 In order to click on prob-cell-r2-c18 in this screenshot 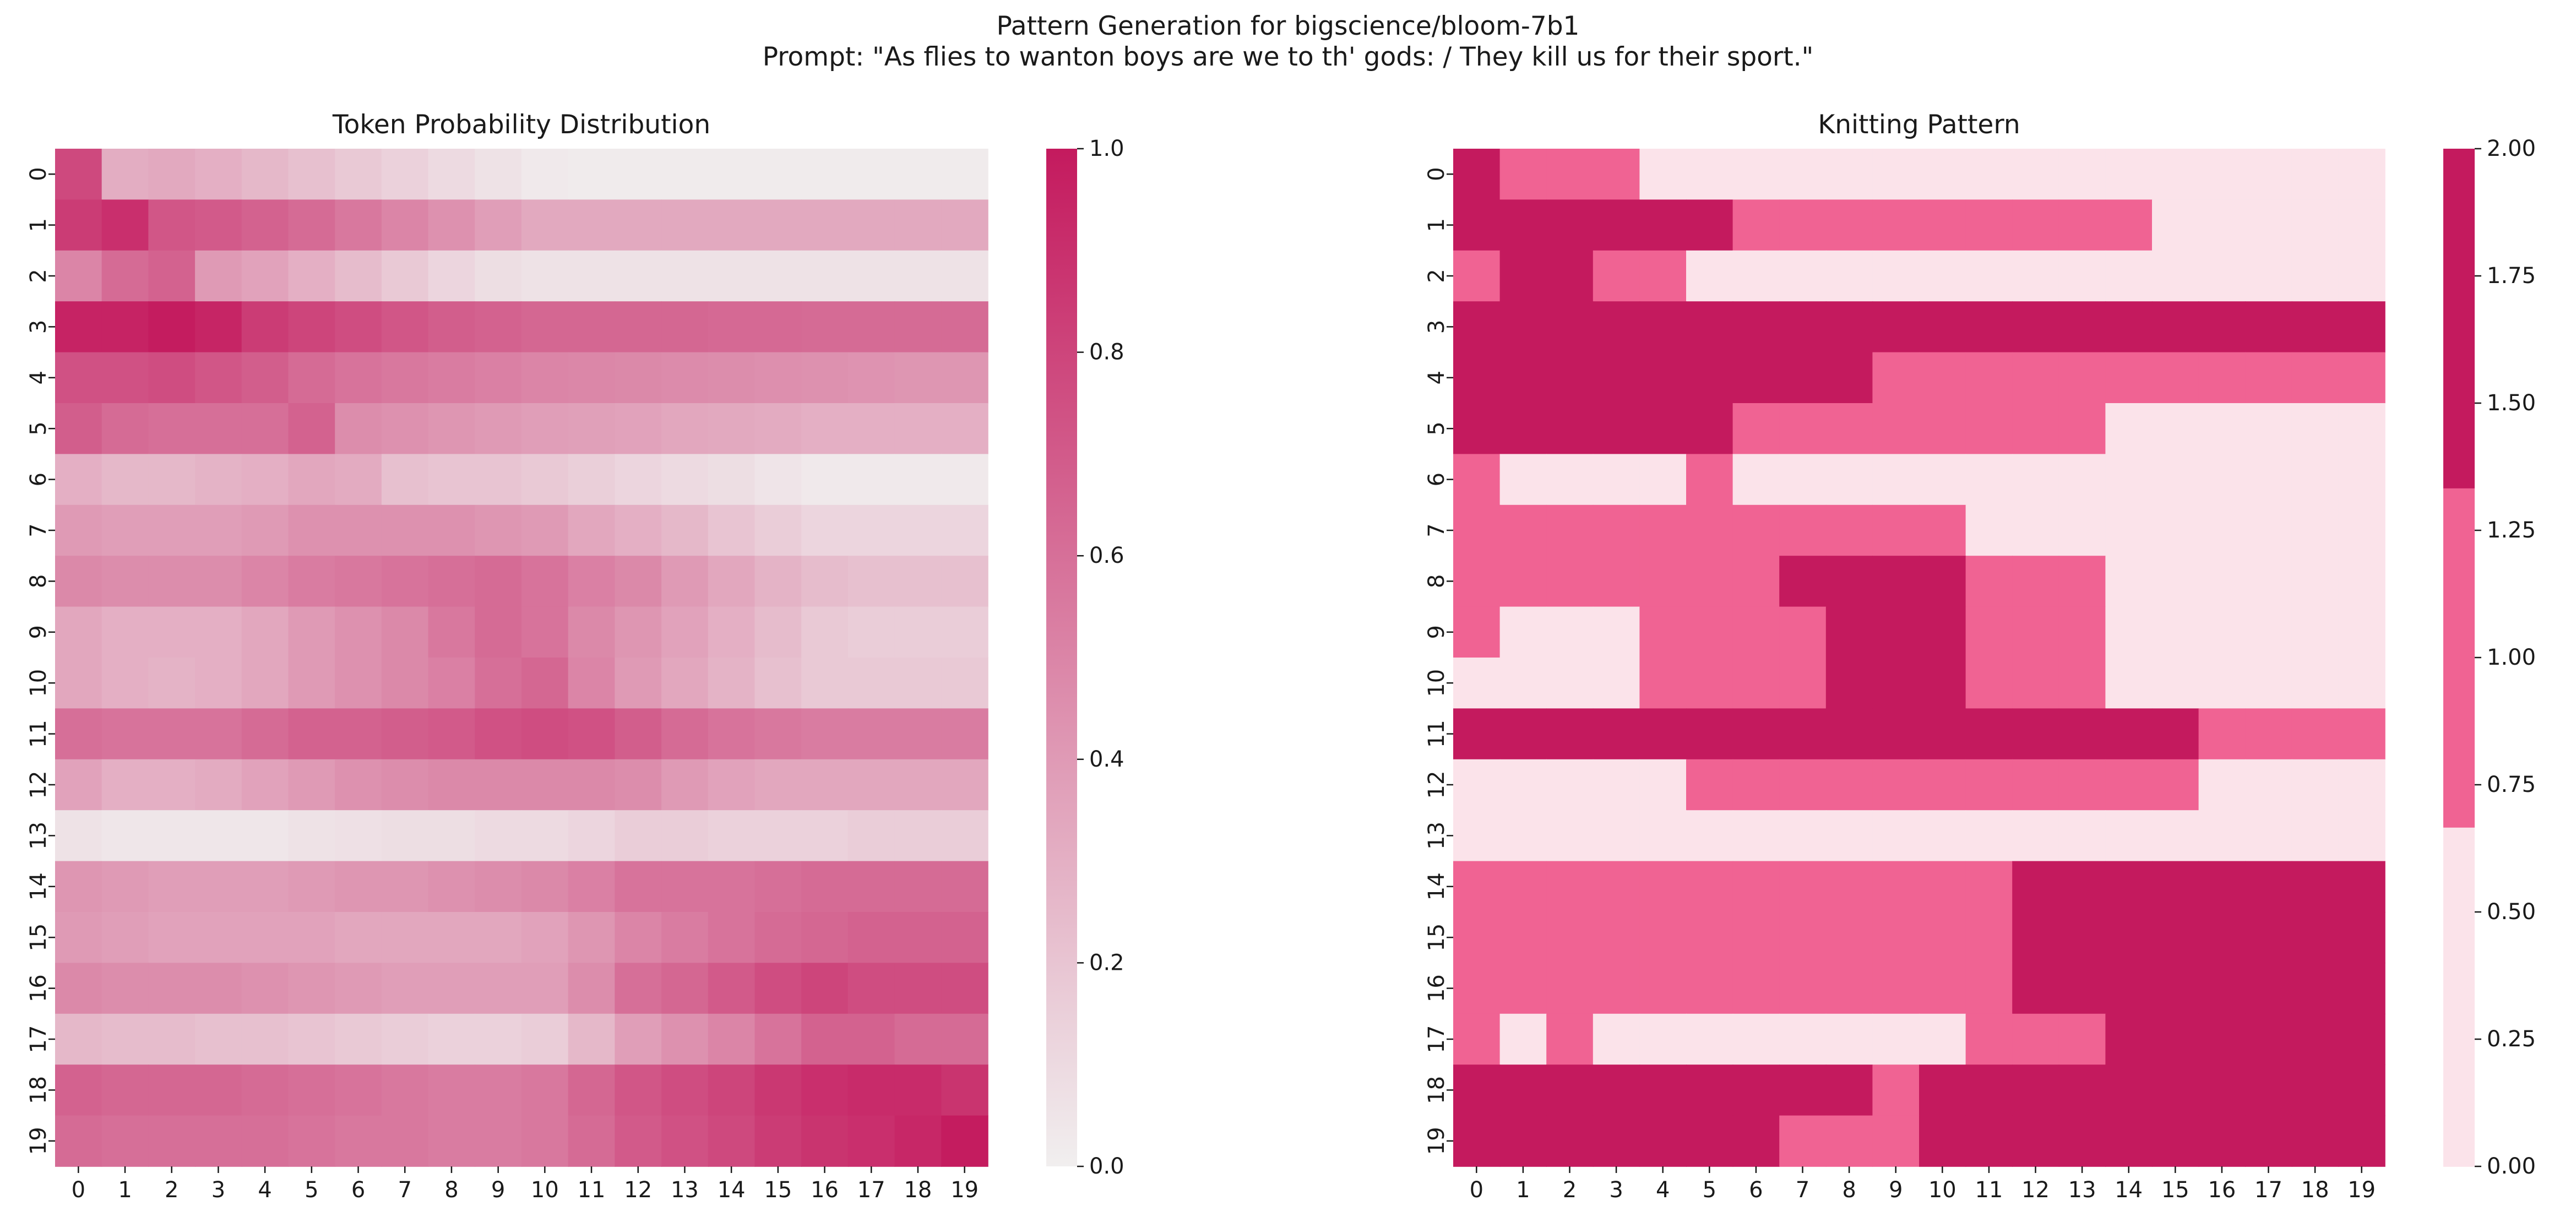, I will do `click(918, 276)`.